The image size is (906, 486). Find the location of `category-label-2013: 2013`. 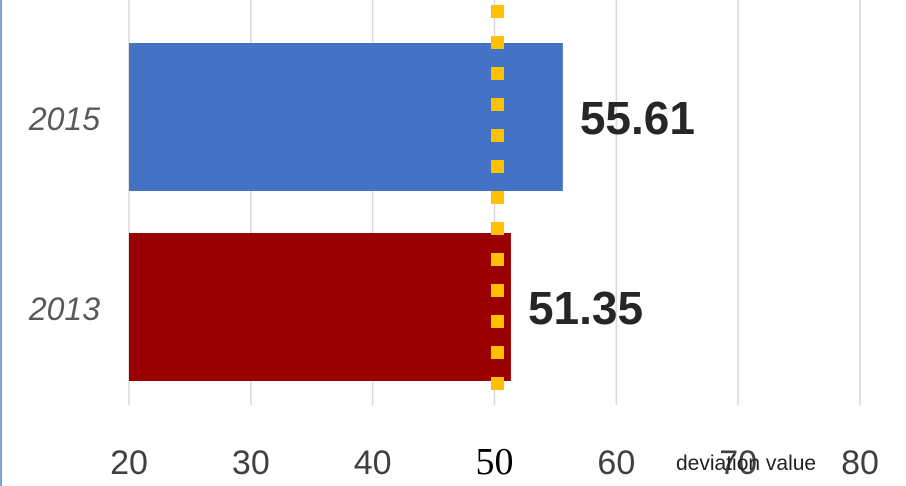

category-label-2013: 2013 is located at coordinates (64, 309).